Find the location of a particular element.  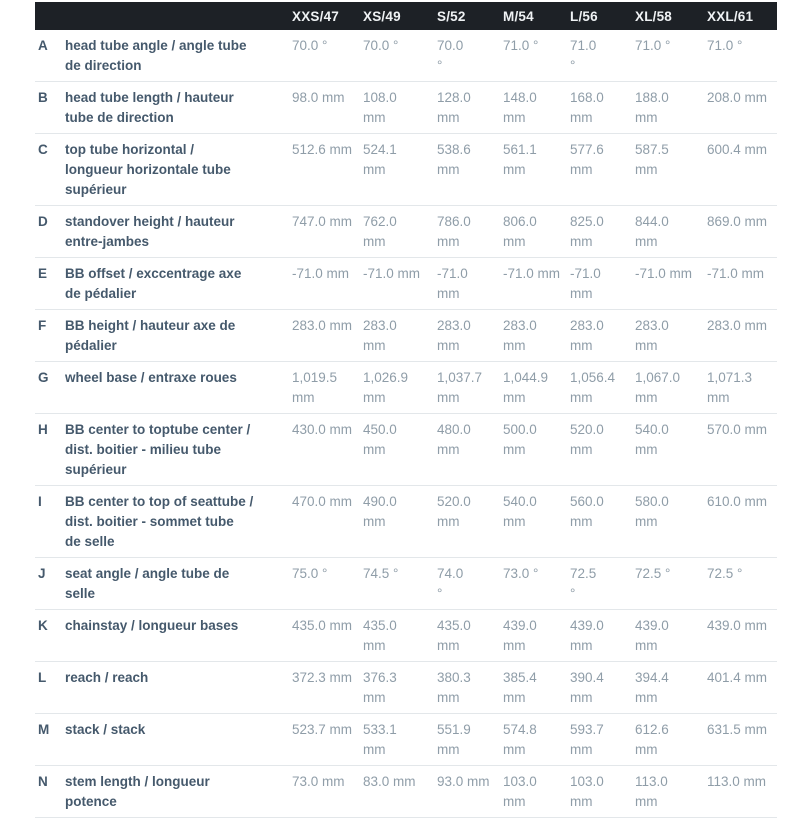

value-cell: 74.0 ° is located at coordinates (450, 583).